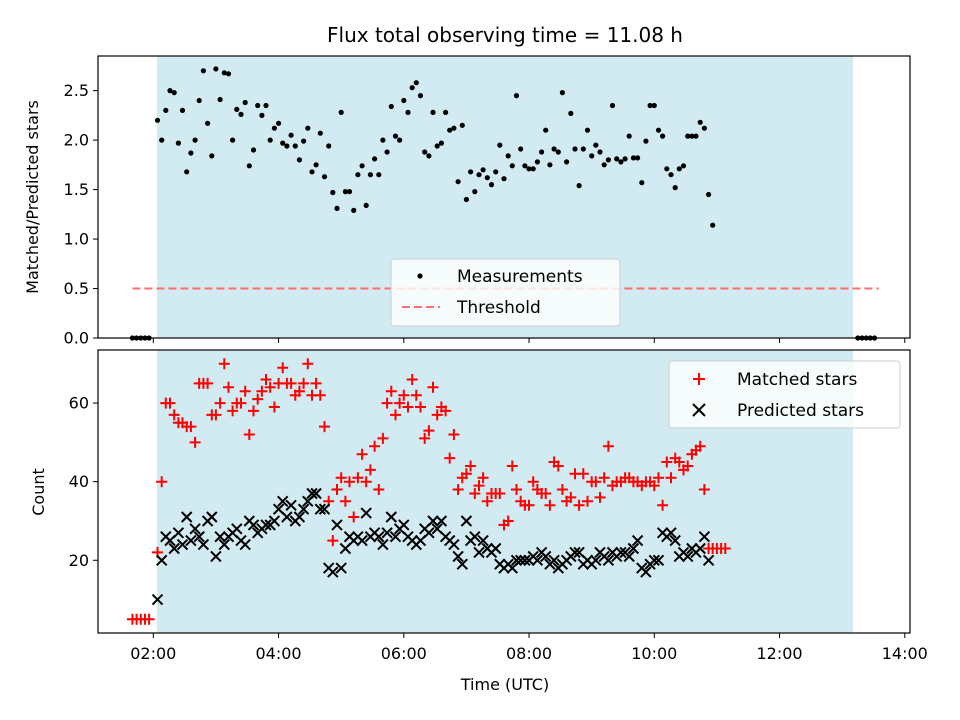 This screenshot has height=720, width=960. What do you see at coordinates (79, 481) in the screenshot?
I see `y-tick-label: 40` at bounding box center [79, 481].